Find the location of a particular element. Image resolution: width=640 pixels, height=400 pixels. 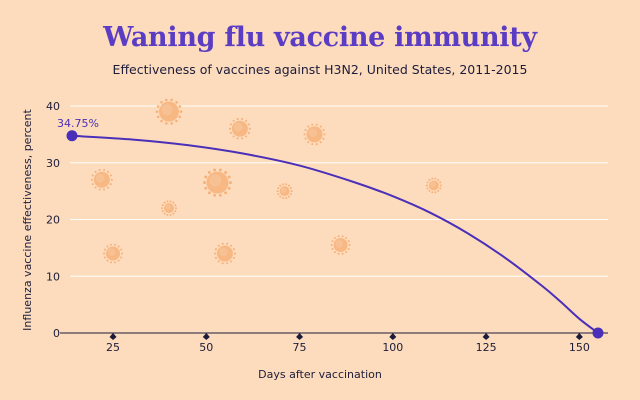

x-axis-label: Days after vaccination is located at coordinates (320, 374).